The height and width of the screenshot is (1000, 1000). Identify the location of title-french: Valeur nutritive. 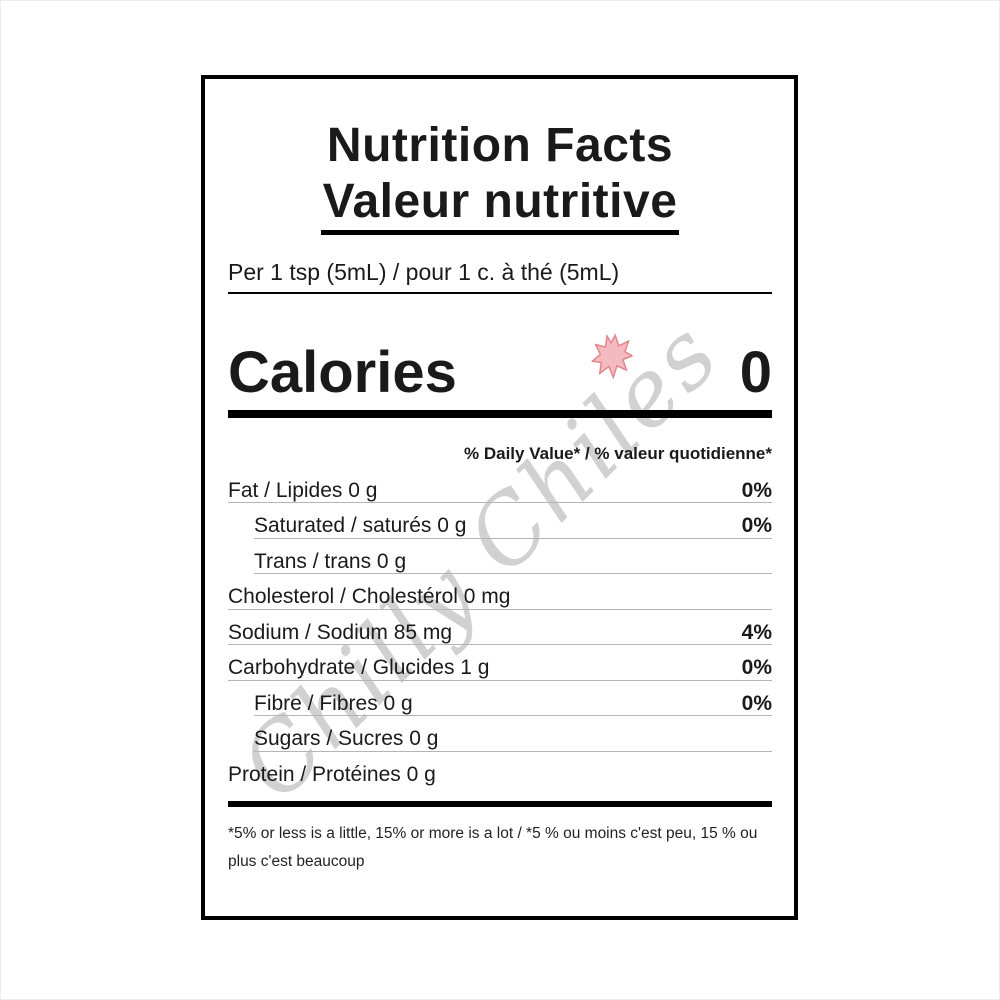
(500, 205).